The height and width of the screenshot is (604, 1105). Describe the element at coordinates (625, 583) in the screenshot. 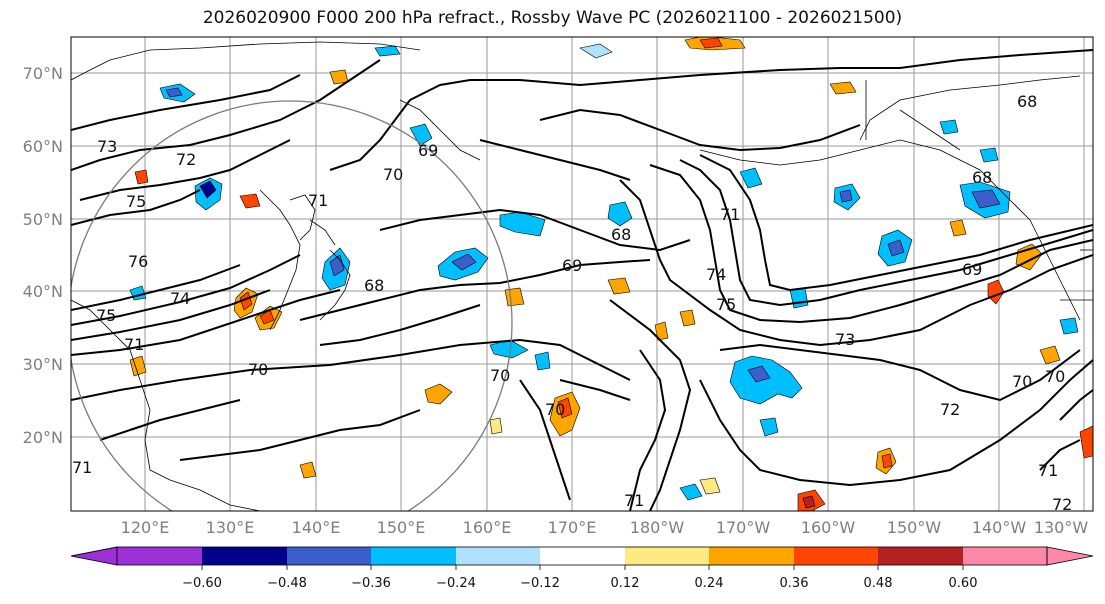

I see `colorbar-tick-label: 0.12` at that location.